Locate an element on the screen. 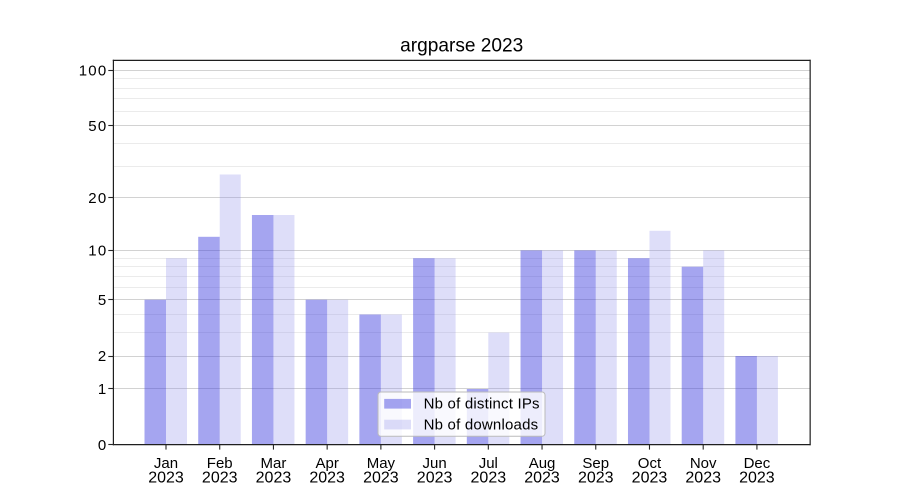  svg-text: 5 is located at coordinates (103, 300).